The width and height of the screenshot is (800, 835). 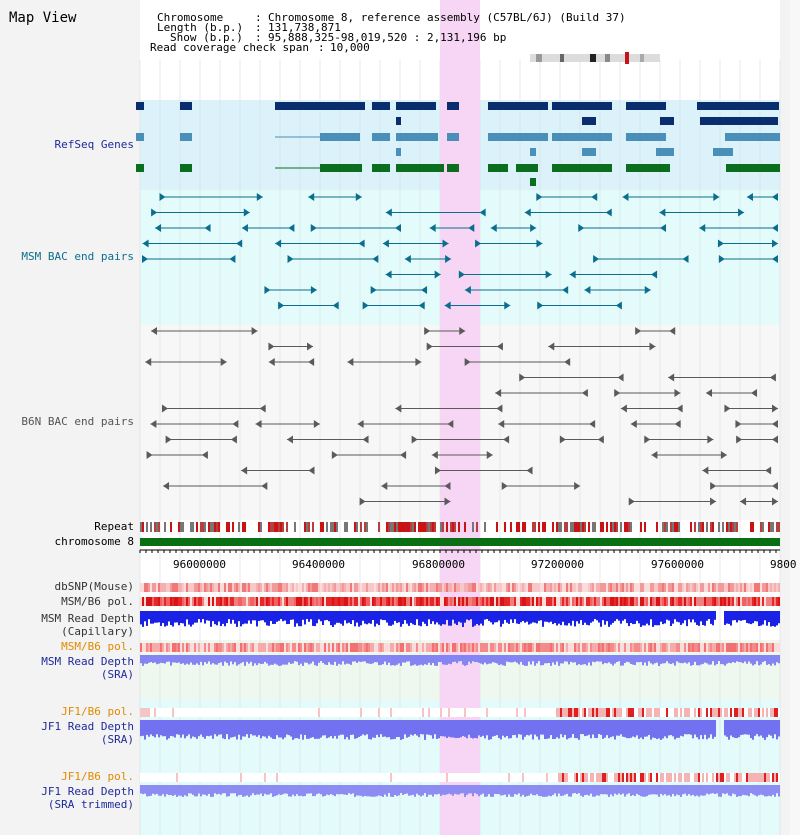 What do you see at coordinates (114, 526) in the screenshot?
I see `track-label-repeat: Repeat` at bounding box center [114, 526].